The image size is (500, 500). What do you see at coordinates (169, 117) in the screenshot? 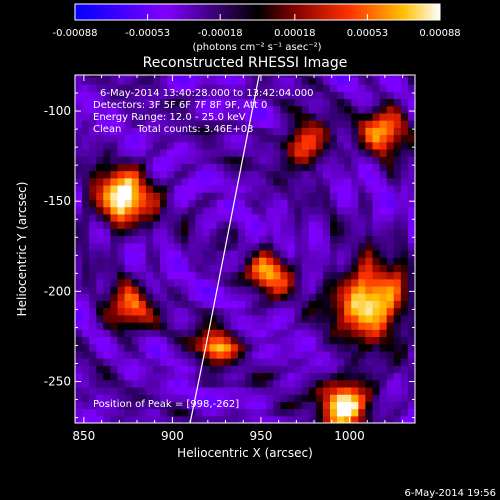
I see `annotation-energy-range: Energy Range: 12.0 - 25.0 keV` at bounding box center [169, 117].